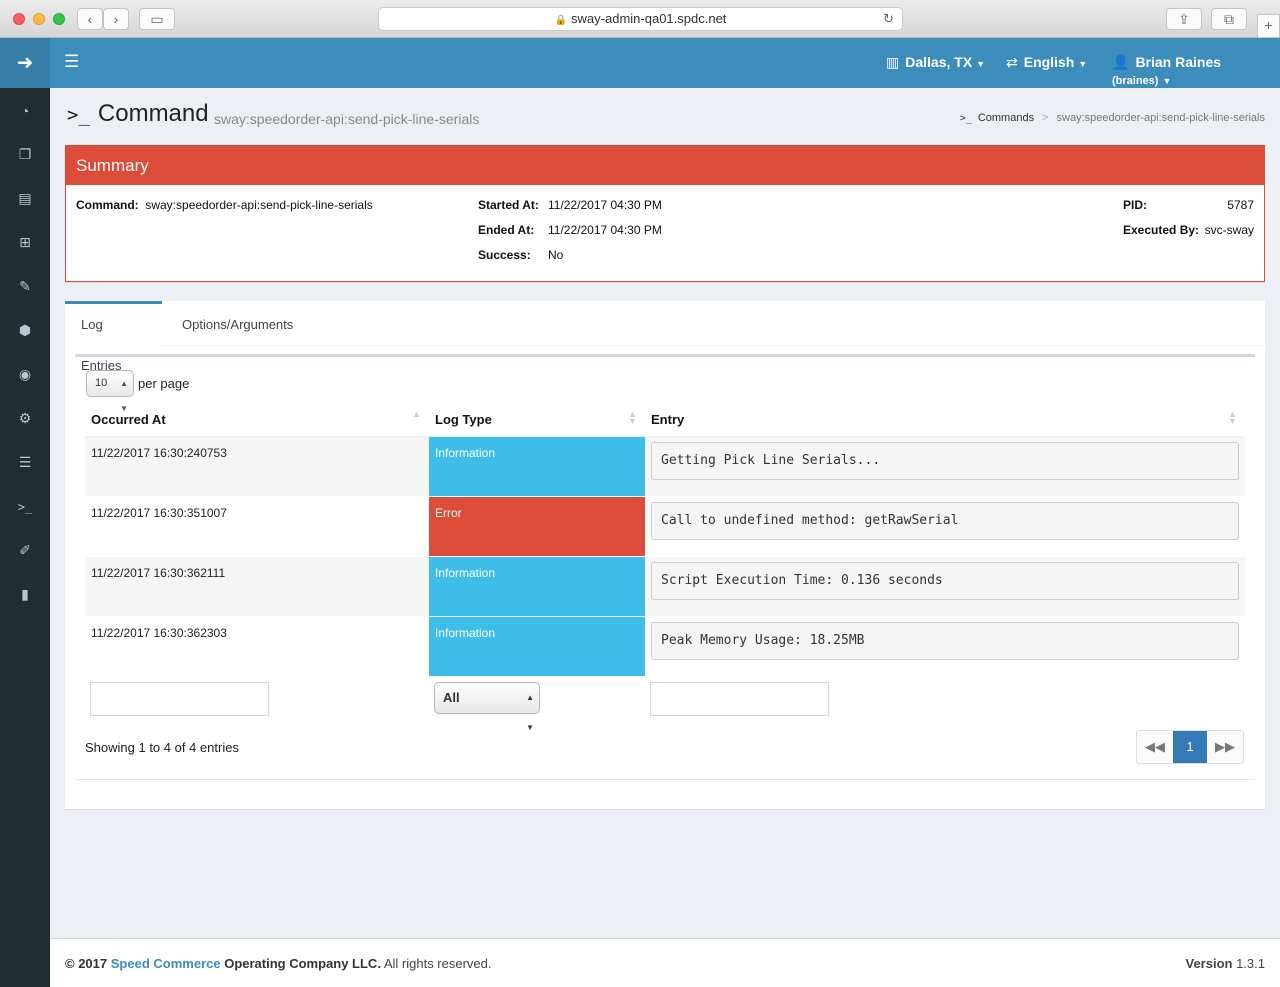 This screenshot has width=1280, height=987. I want to click on sidebar-toggle-button: ▭, so click(157, 19).